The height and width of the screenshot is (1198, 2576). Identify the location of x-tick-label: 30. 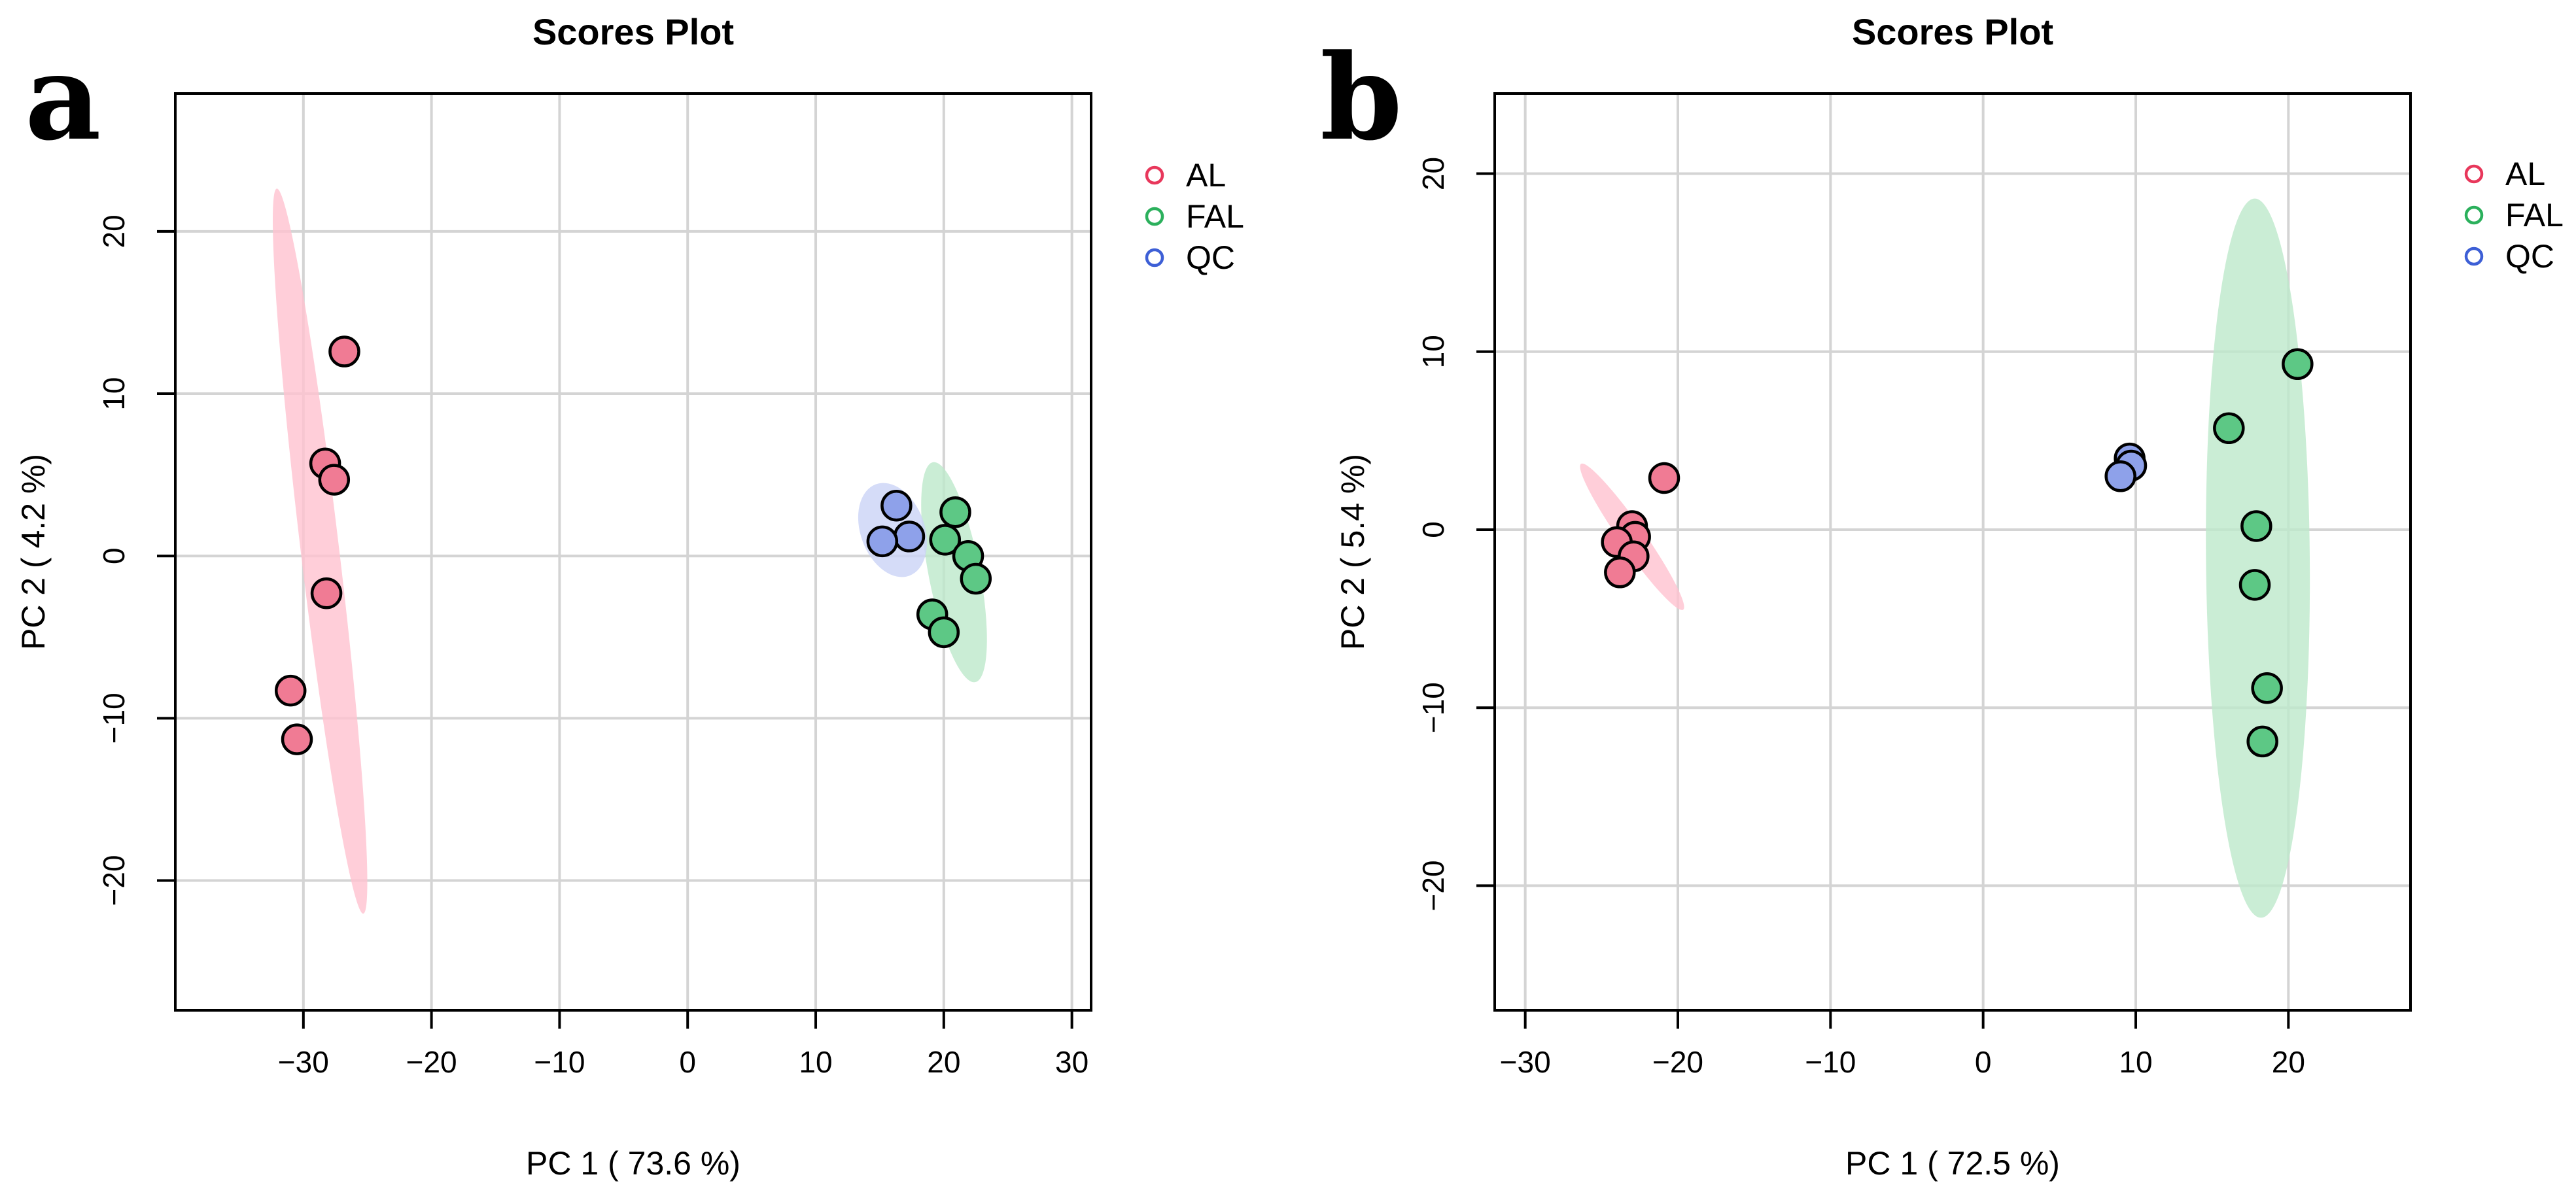
(1071, 1062).